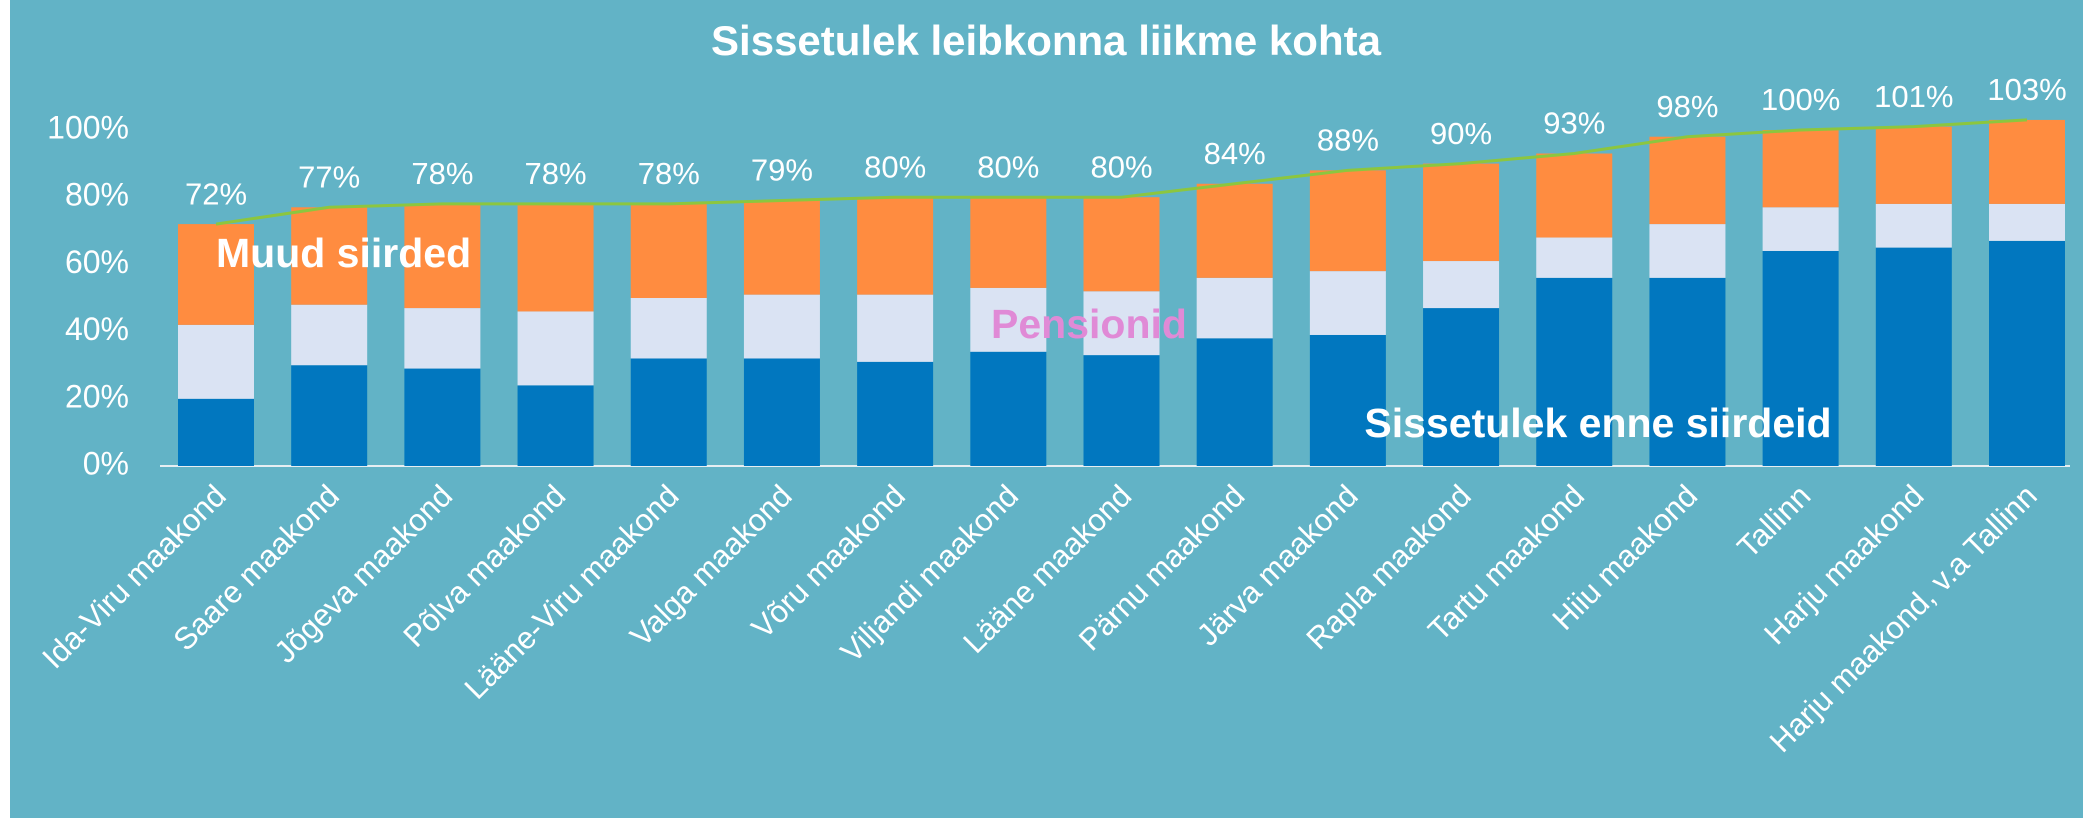 Image resolution: width=2083 pixels, height=823 pixels. Describe the element at coordinates (1800, 99) in the screenshot. I see `total-label: 100%` at that location.